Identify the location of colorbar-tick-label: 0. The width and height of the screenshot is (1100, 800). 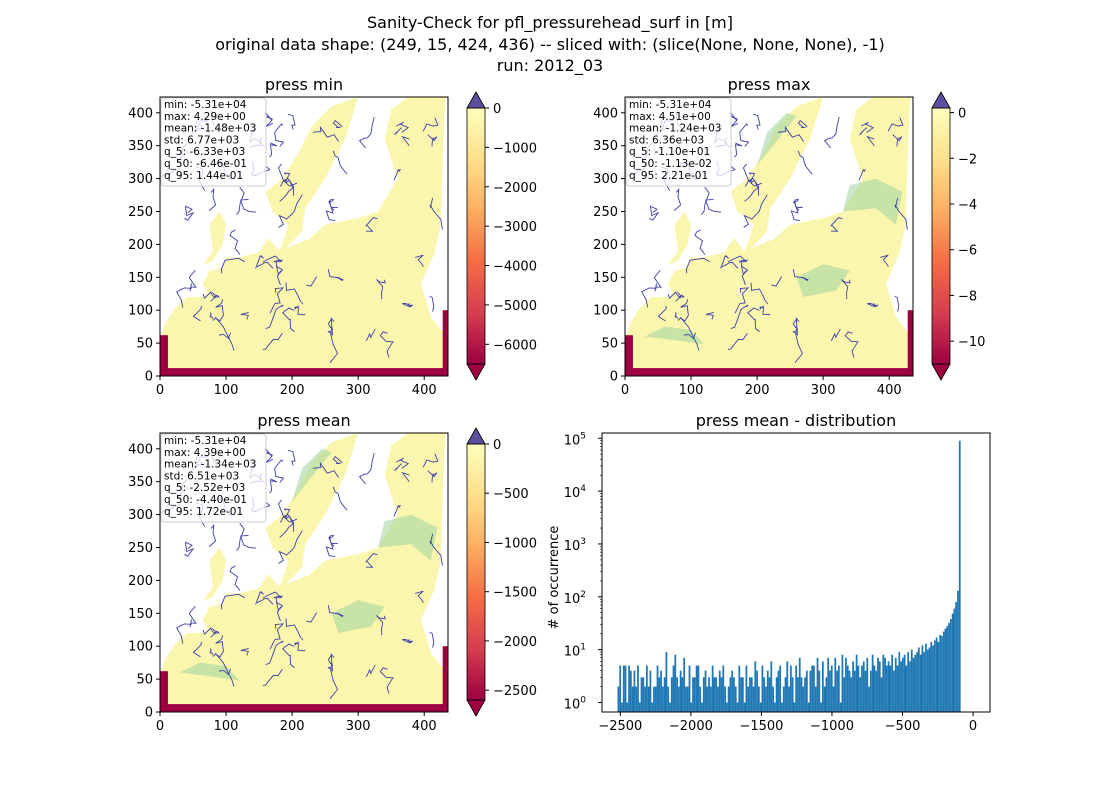
(497, 109).